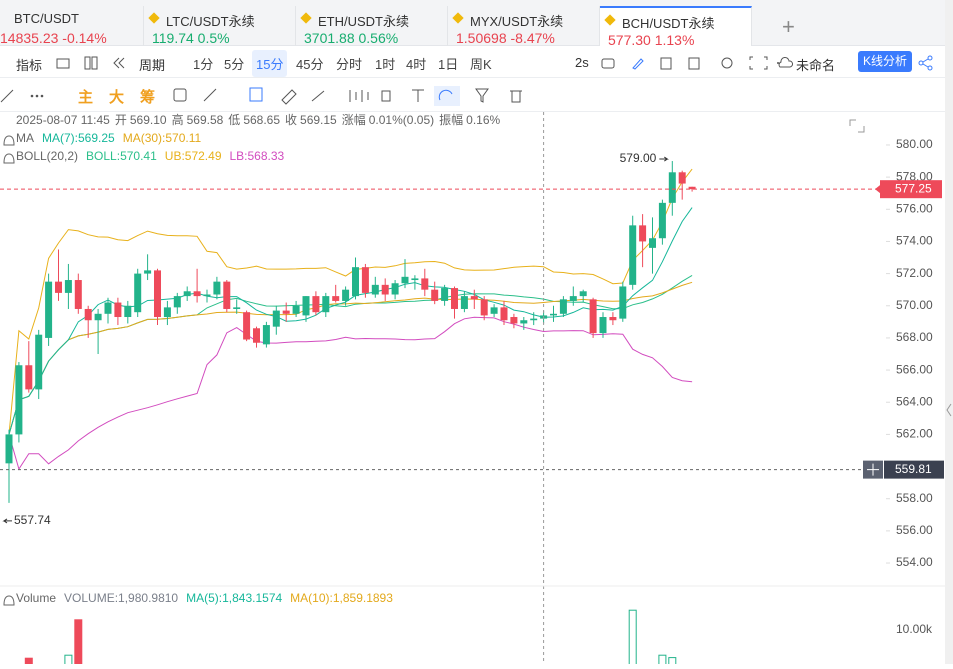 The image size is (953, 669). I want to click on add-tab: +, so click(788, 26).